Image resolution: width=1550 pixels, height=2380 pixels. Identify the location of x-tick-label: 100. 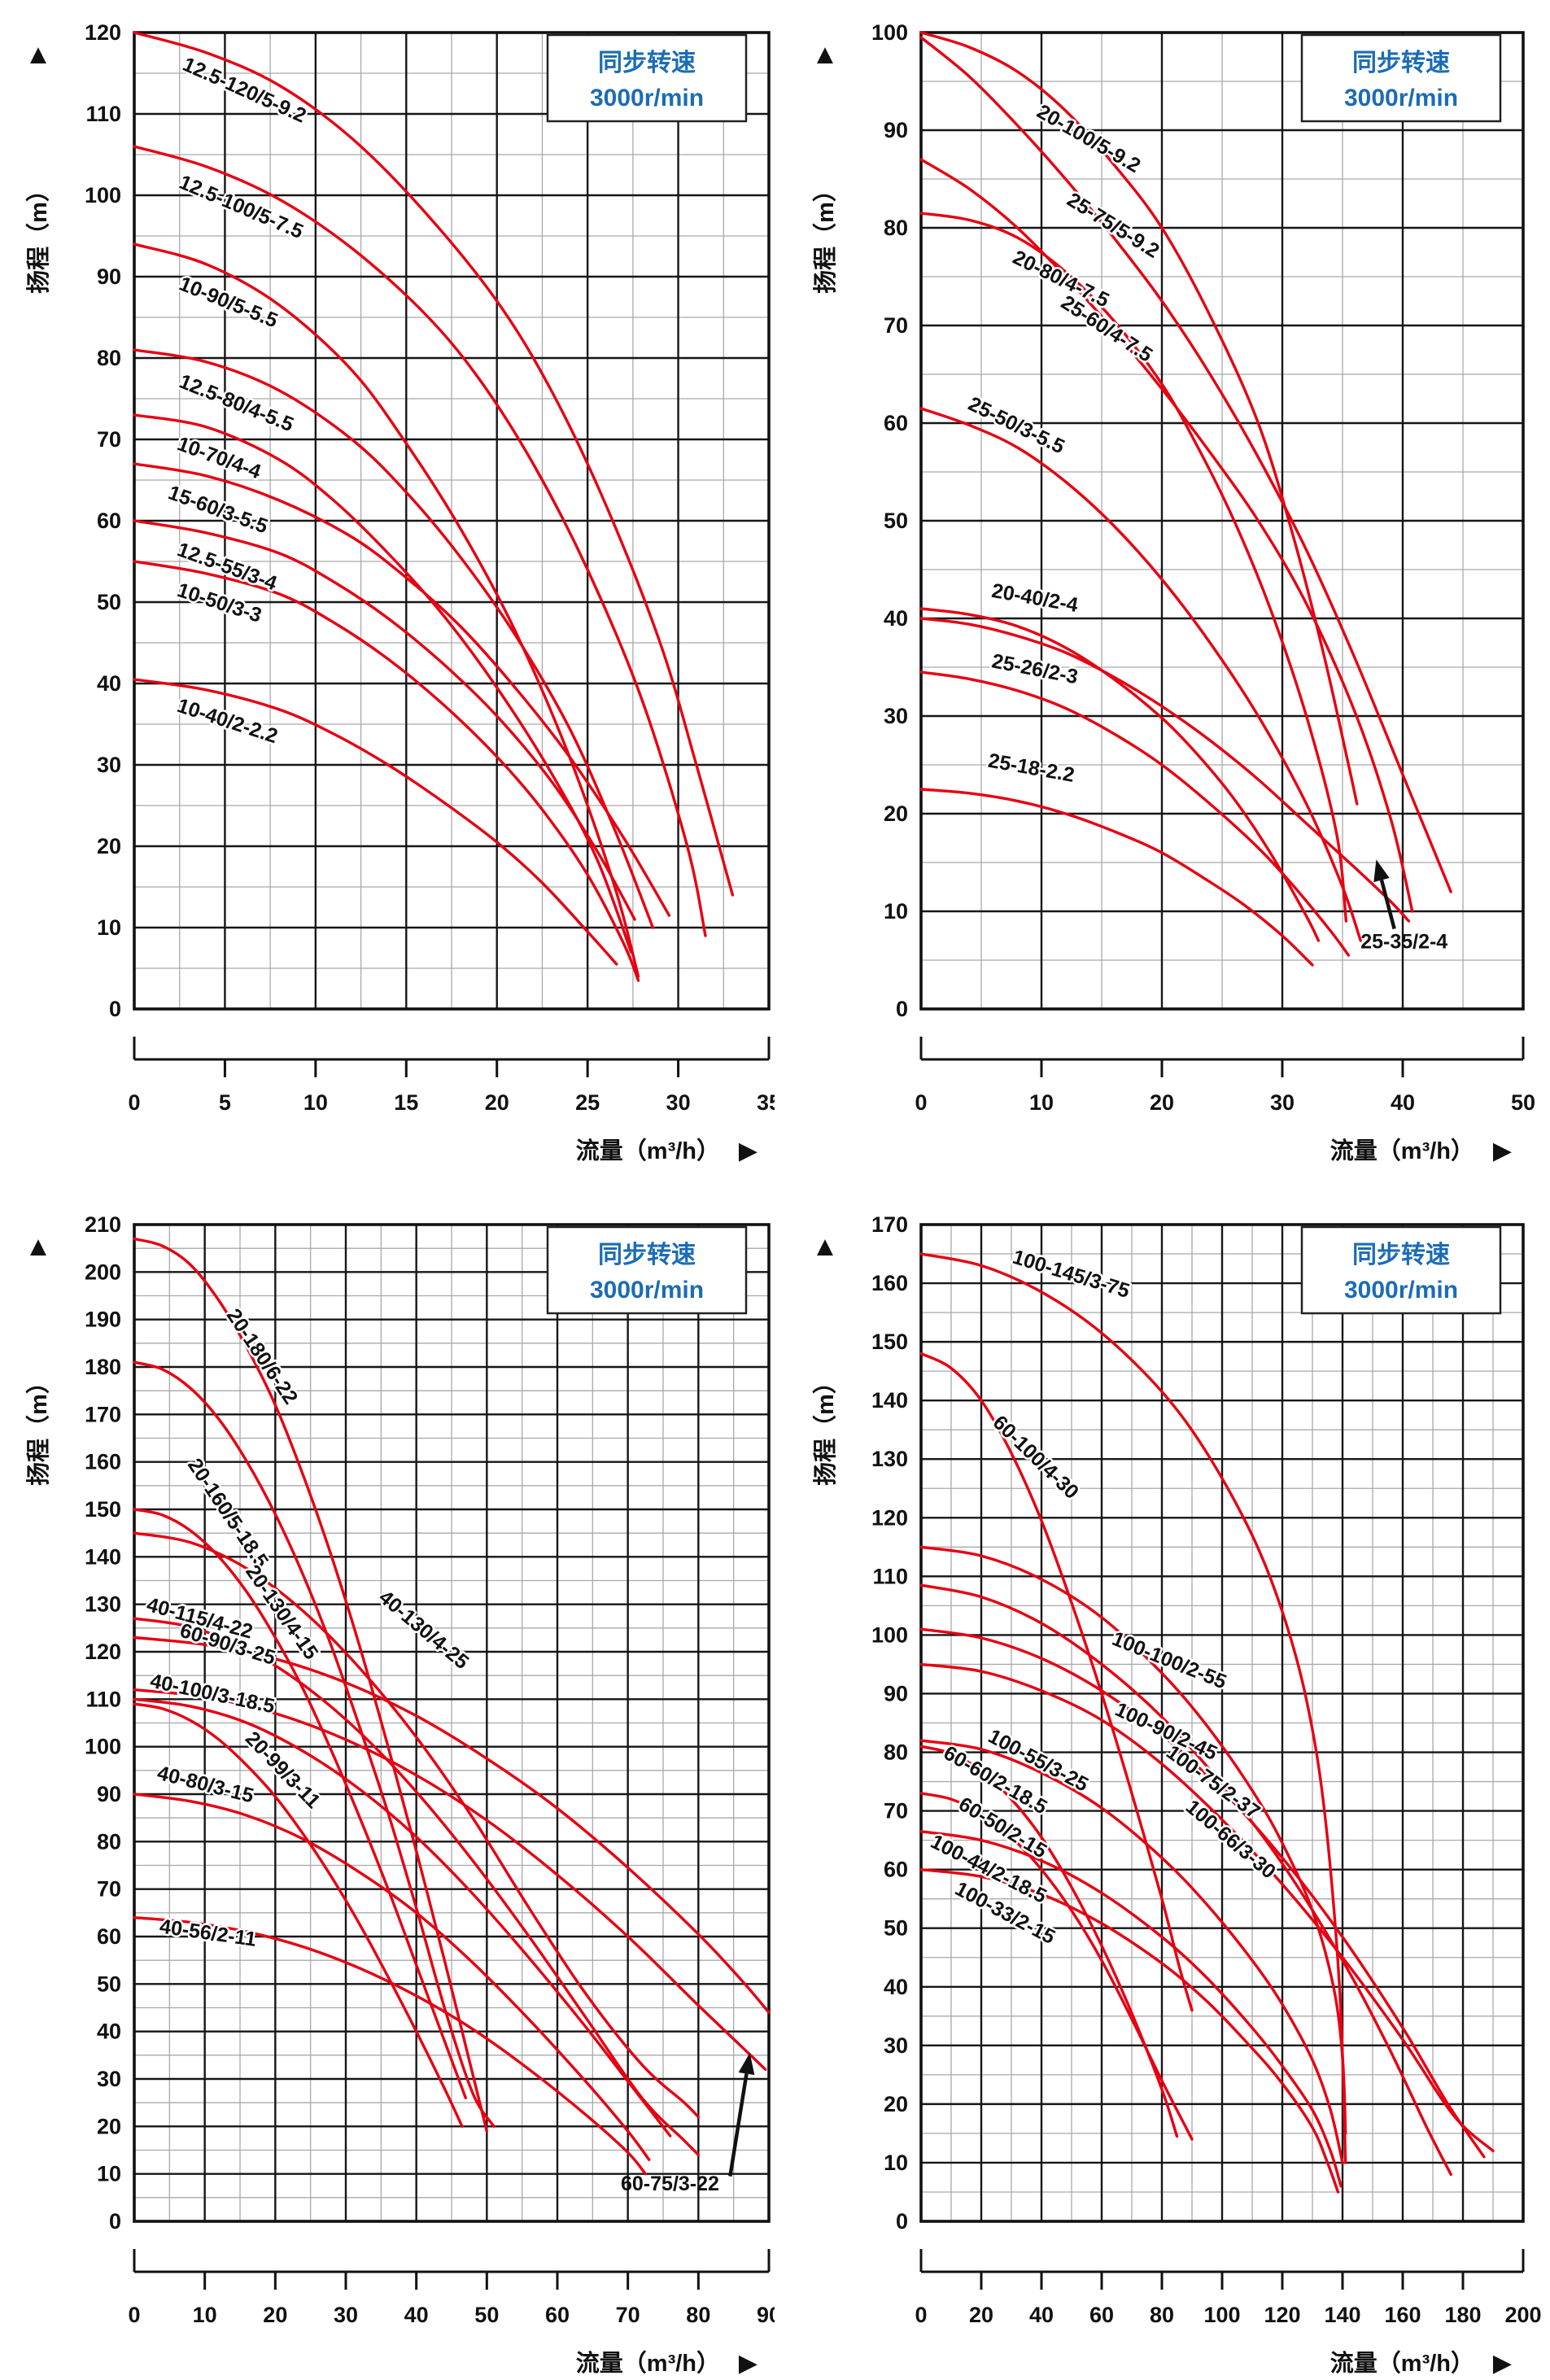
(1221, 2315).